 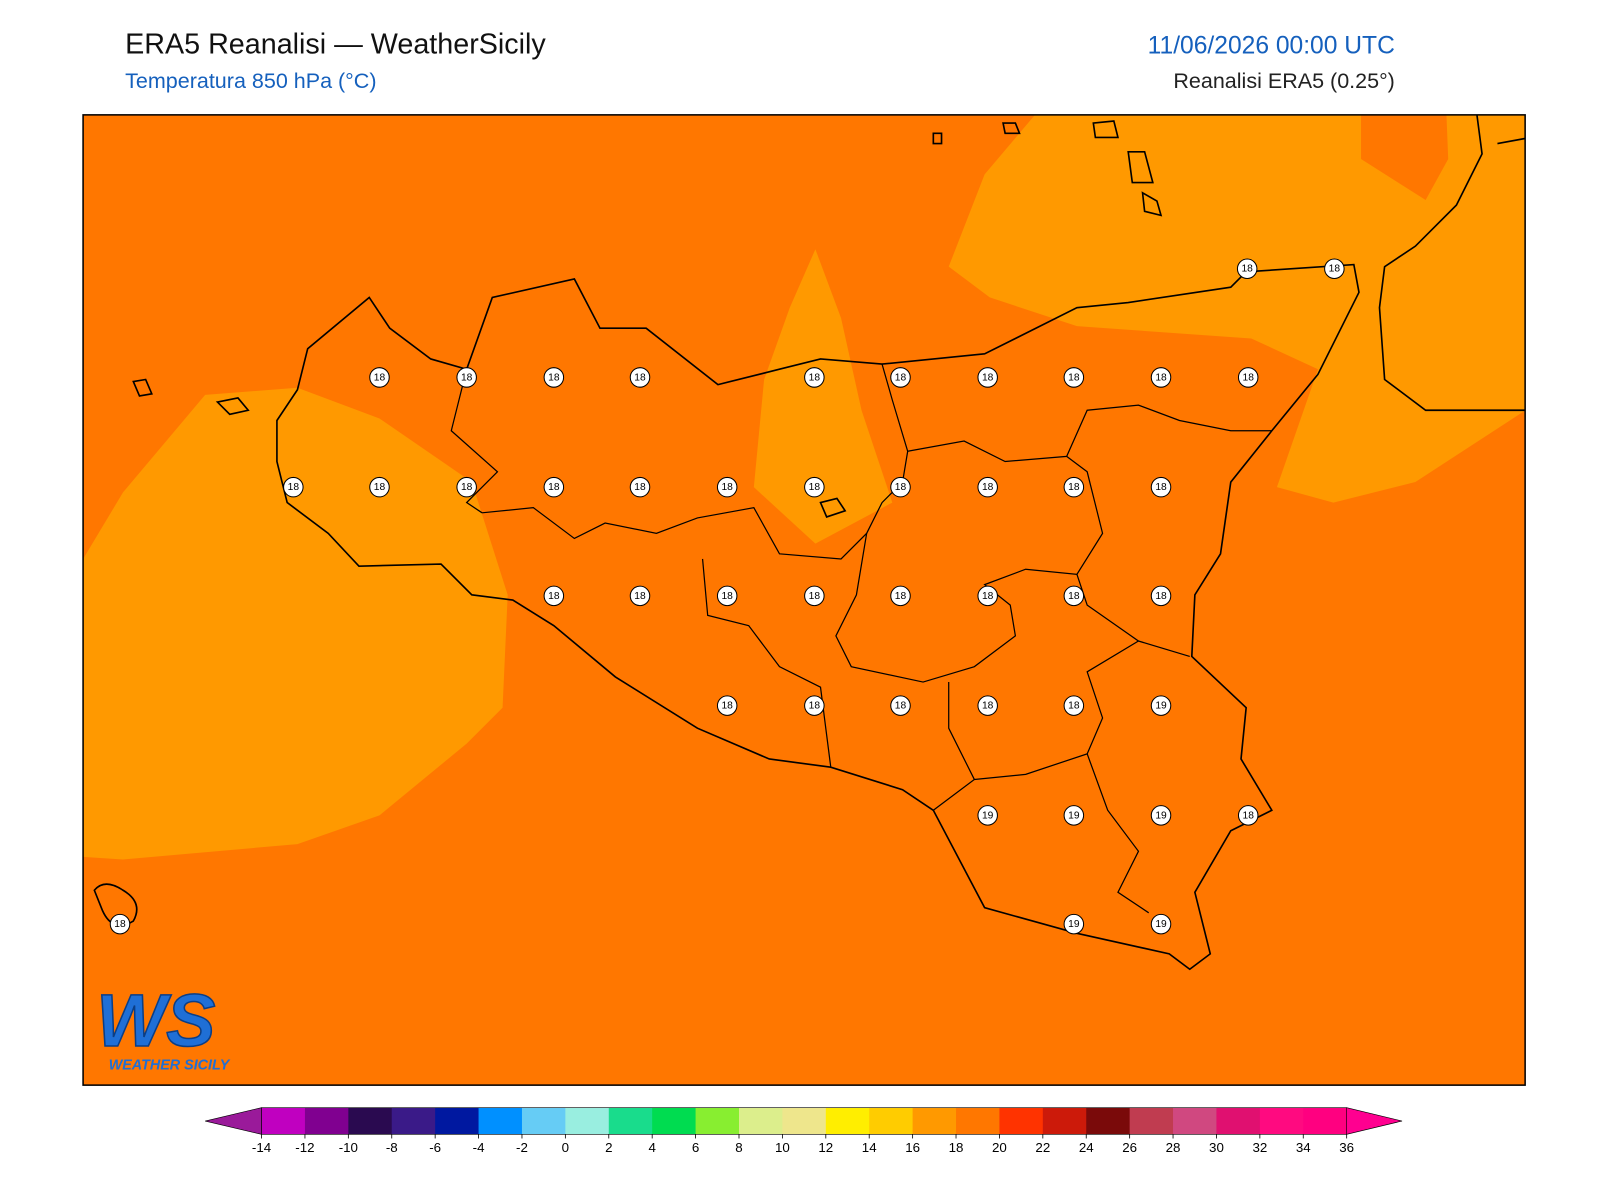 I want to click on colorbar-tick-label: 14, so click(x=869, y=1147).